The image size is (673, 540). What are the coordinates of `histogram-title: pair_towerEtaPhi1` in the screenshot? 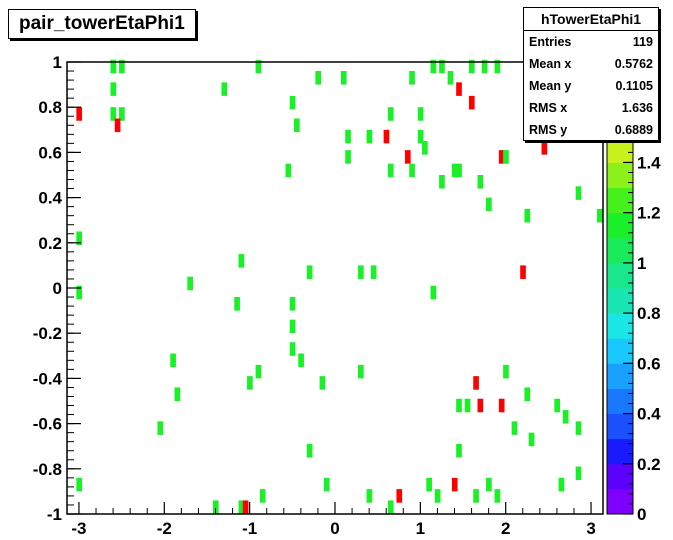 It's located at (102, 24).